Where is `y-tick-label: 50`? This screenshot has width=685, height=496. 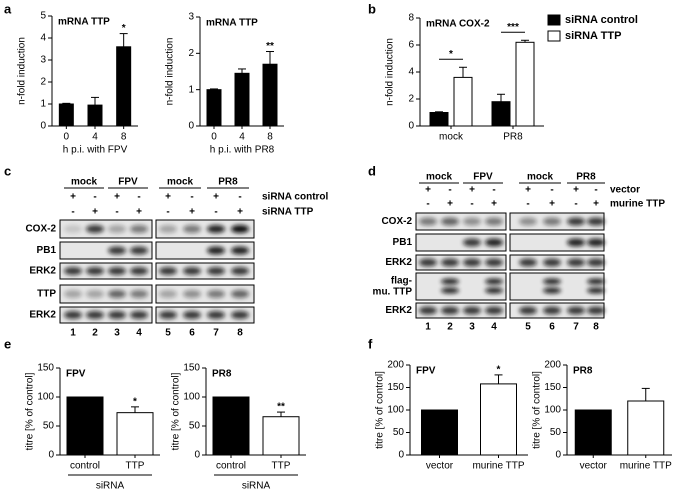 y-tick-label: 50 is located at coordinates (49, 426).